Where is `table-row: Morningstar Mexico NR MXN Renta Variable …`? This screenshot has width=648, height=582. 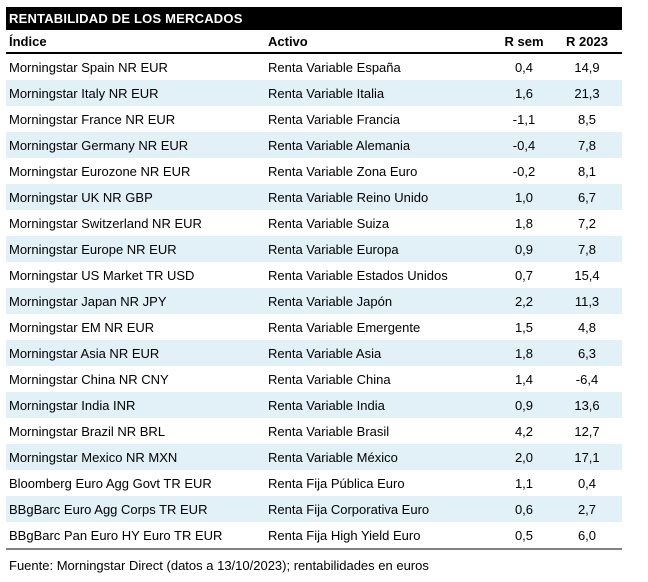 table-row: Morningstar Mexico NR MXN Renta Variable … is located at coordinates (314, 457).